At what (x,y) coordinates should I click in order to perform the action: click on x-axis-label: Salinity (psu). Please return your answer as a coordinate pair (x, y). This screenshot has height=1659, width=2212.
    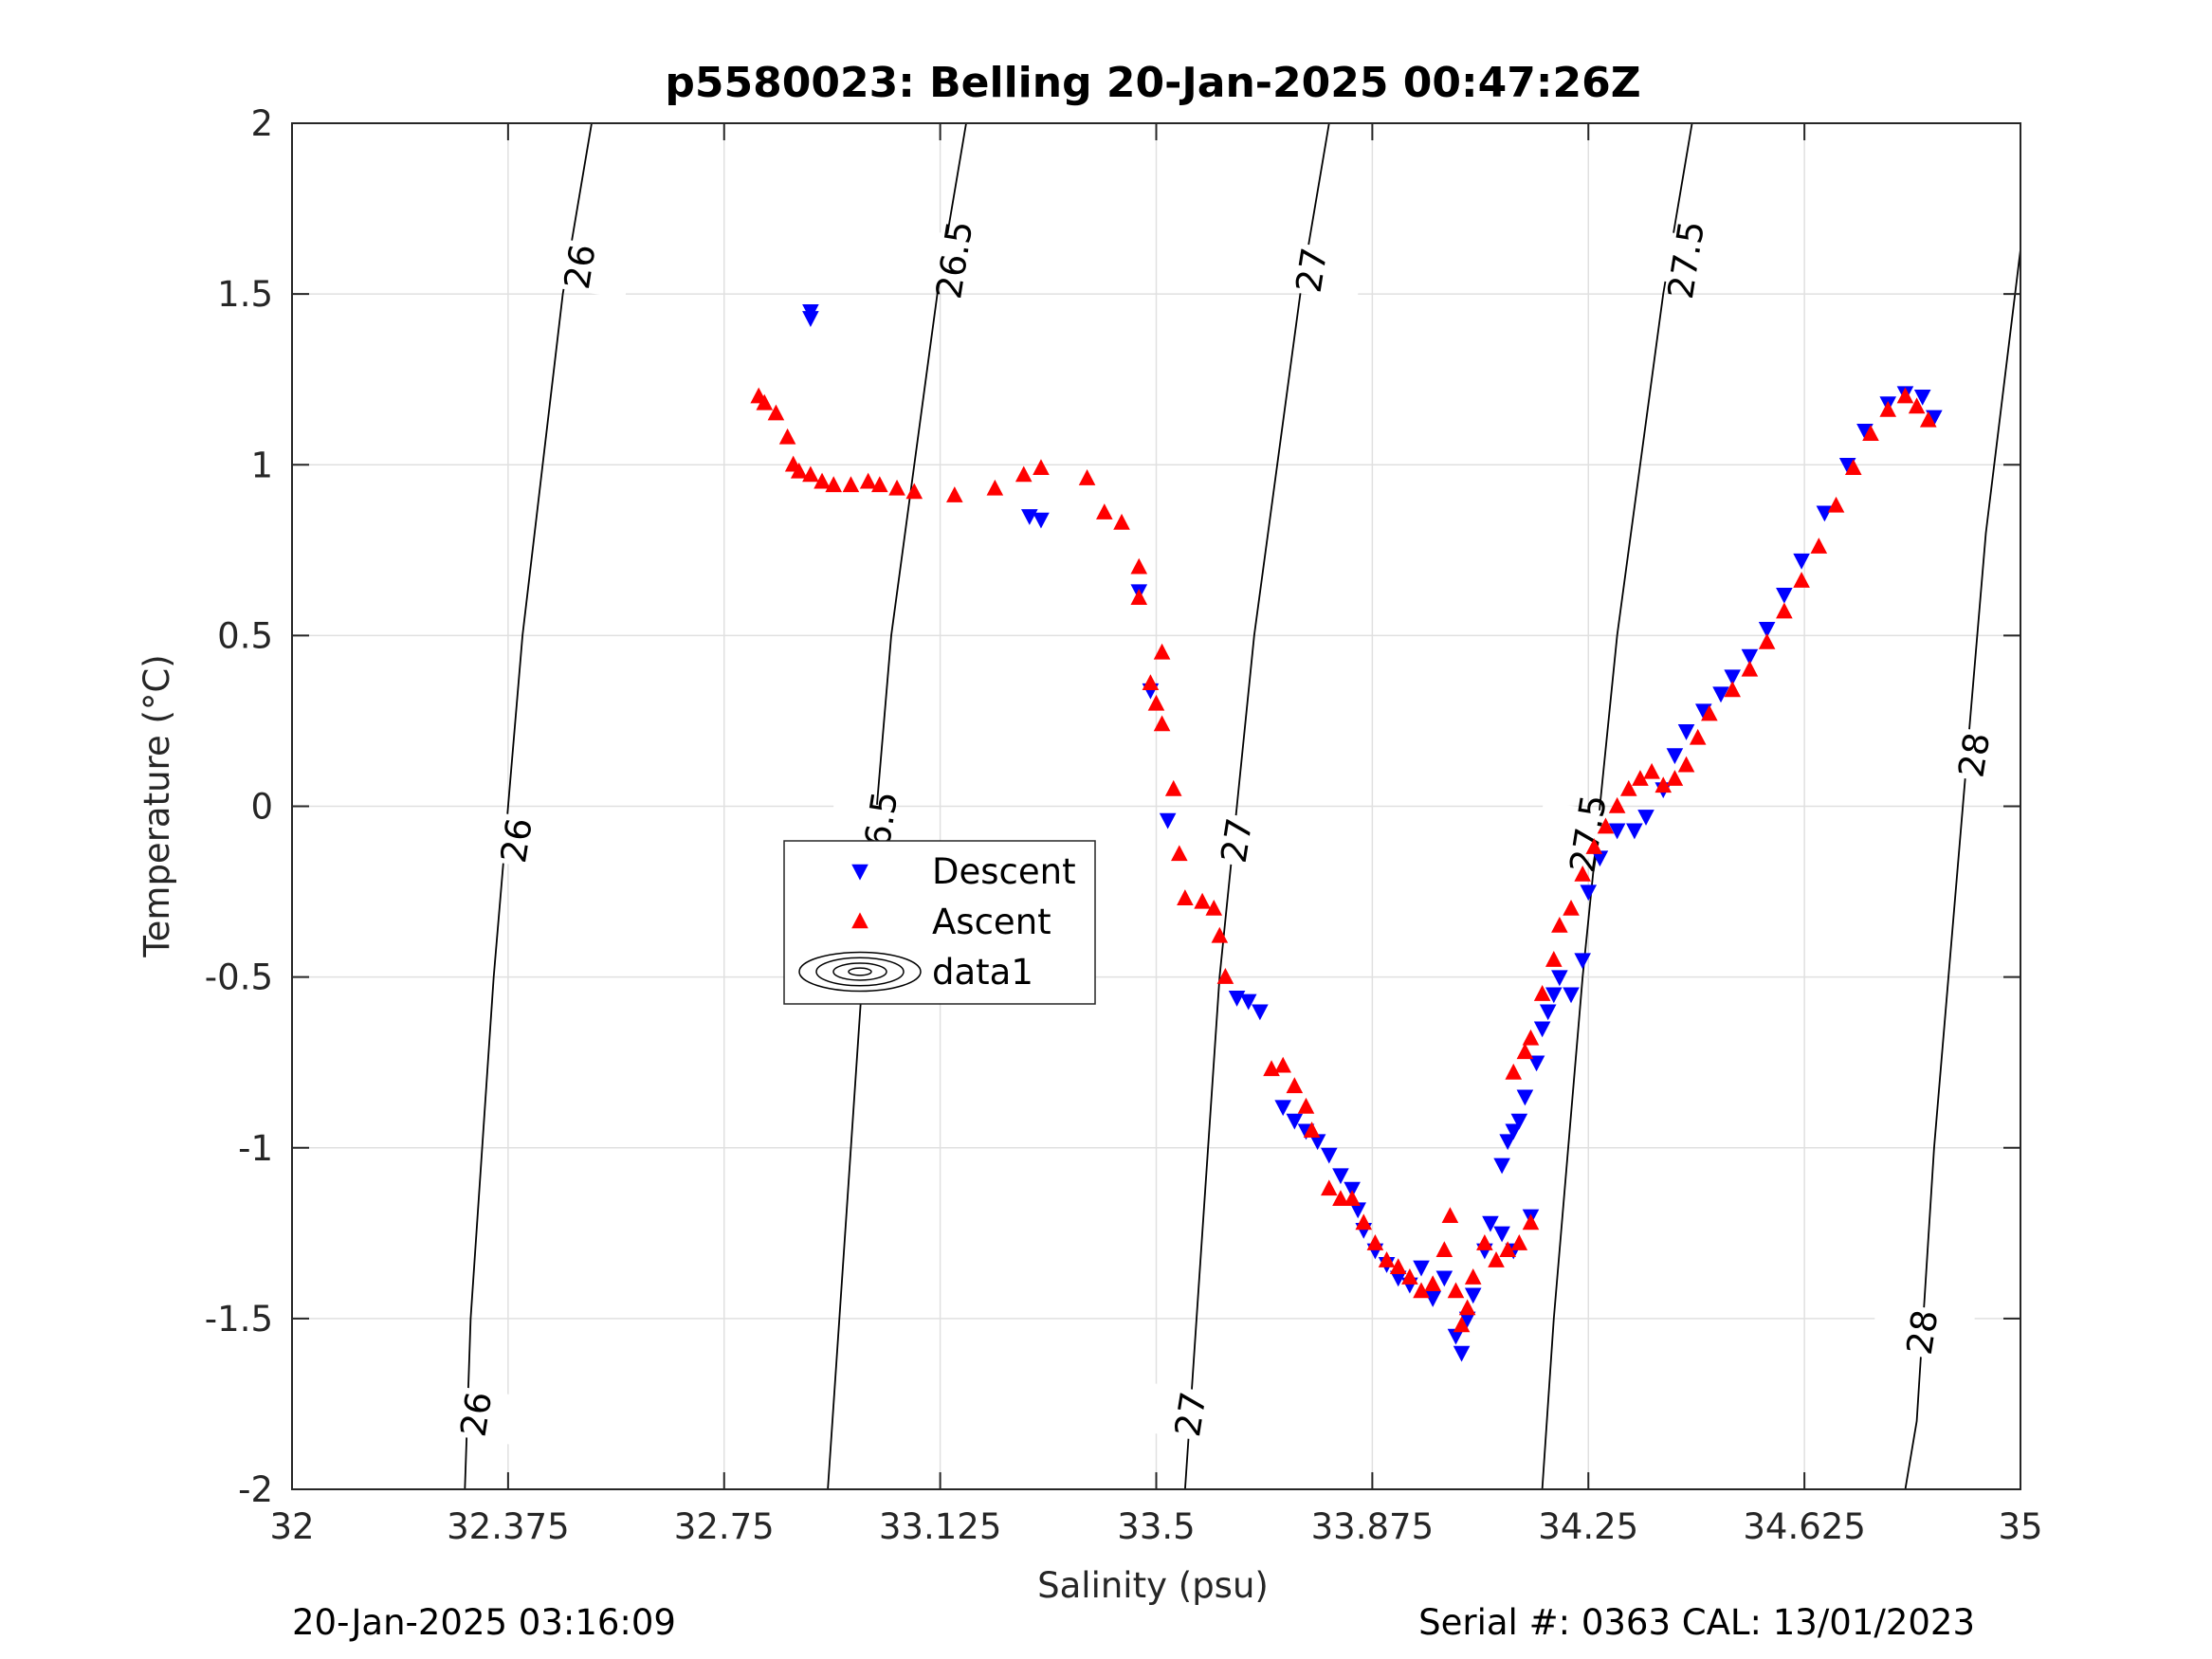
    Looking at the image, I should click on (1153, 1585).